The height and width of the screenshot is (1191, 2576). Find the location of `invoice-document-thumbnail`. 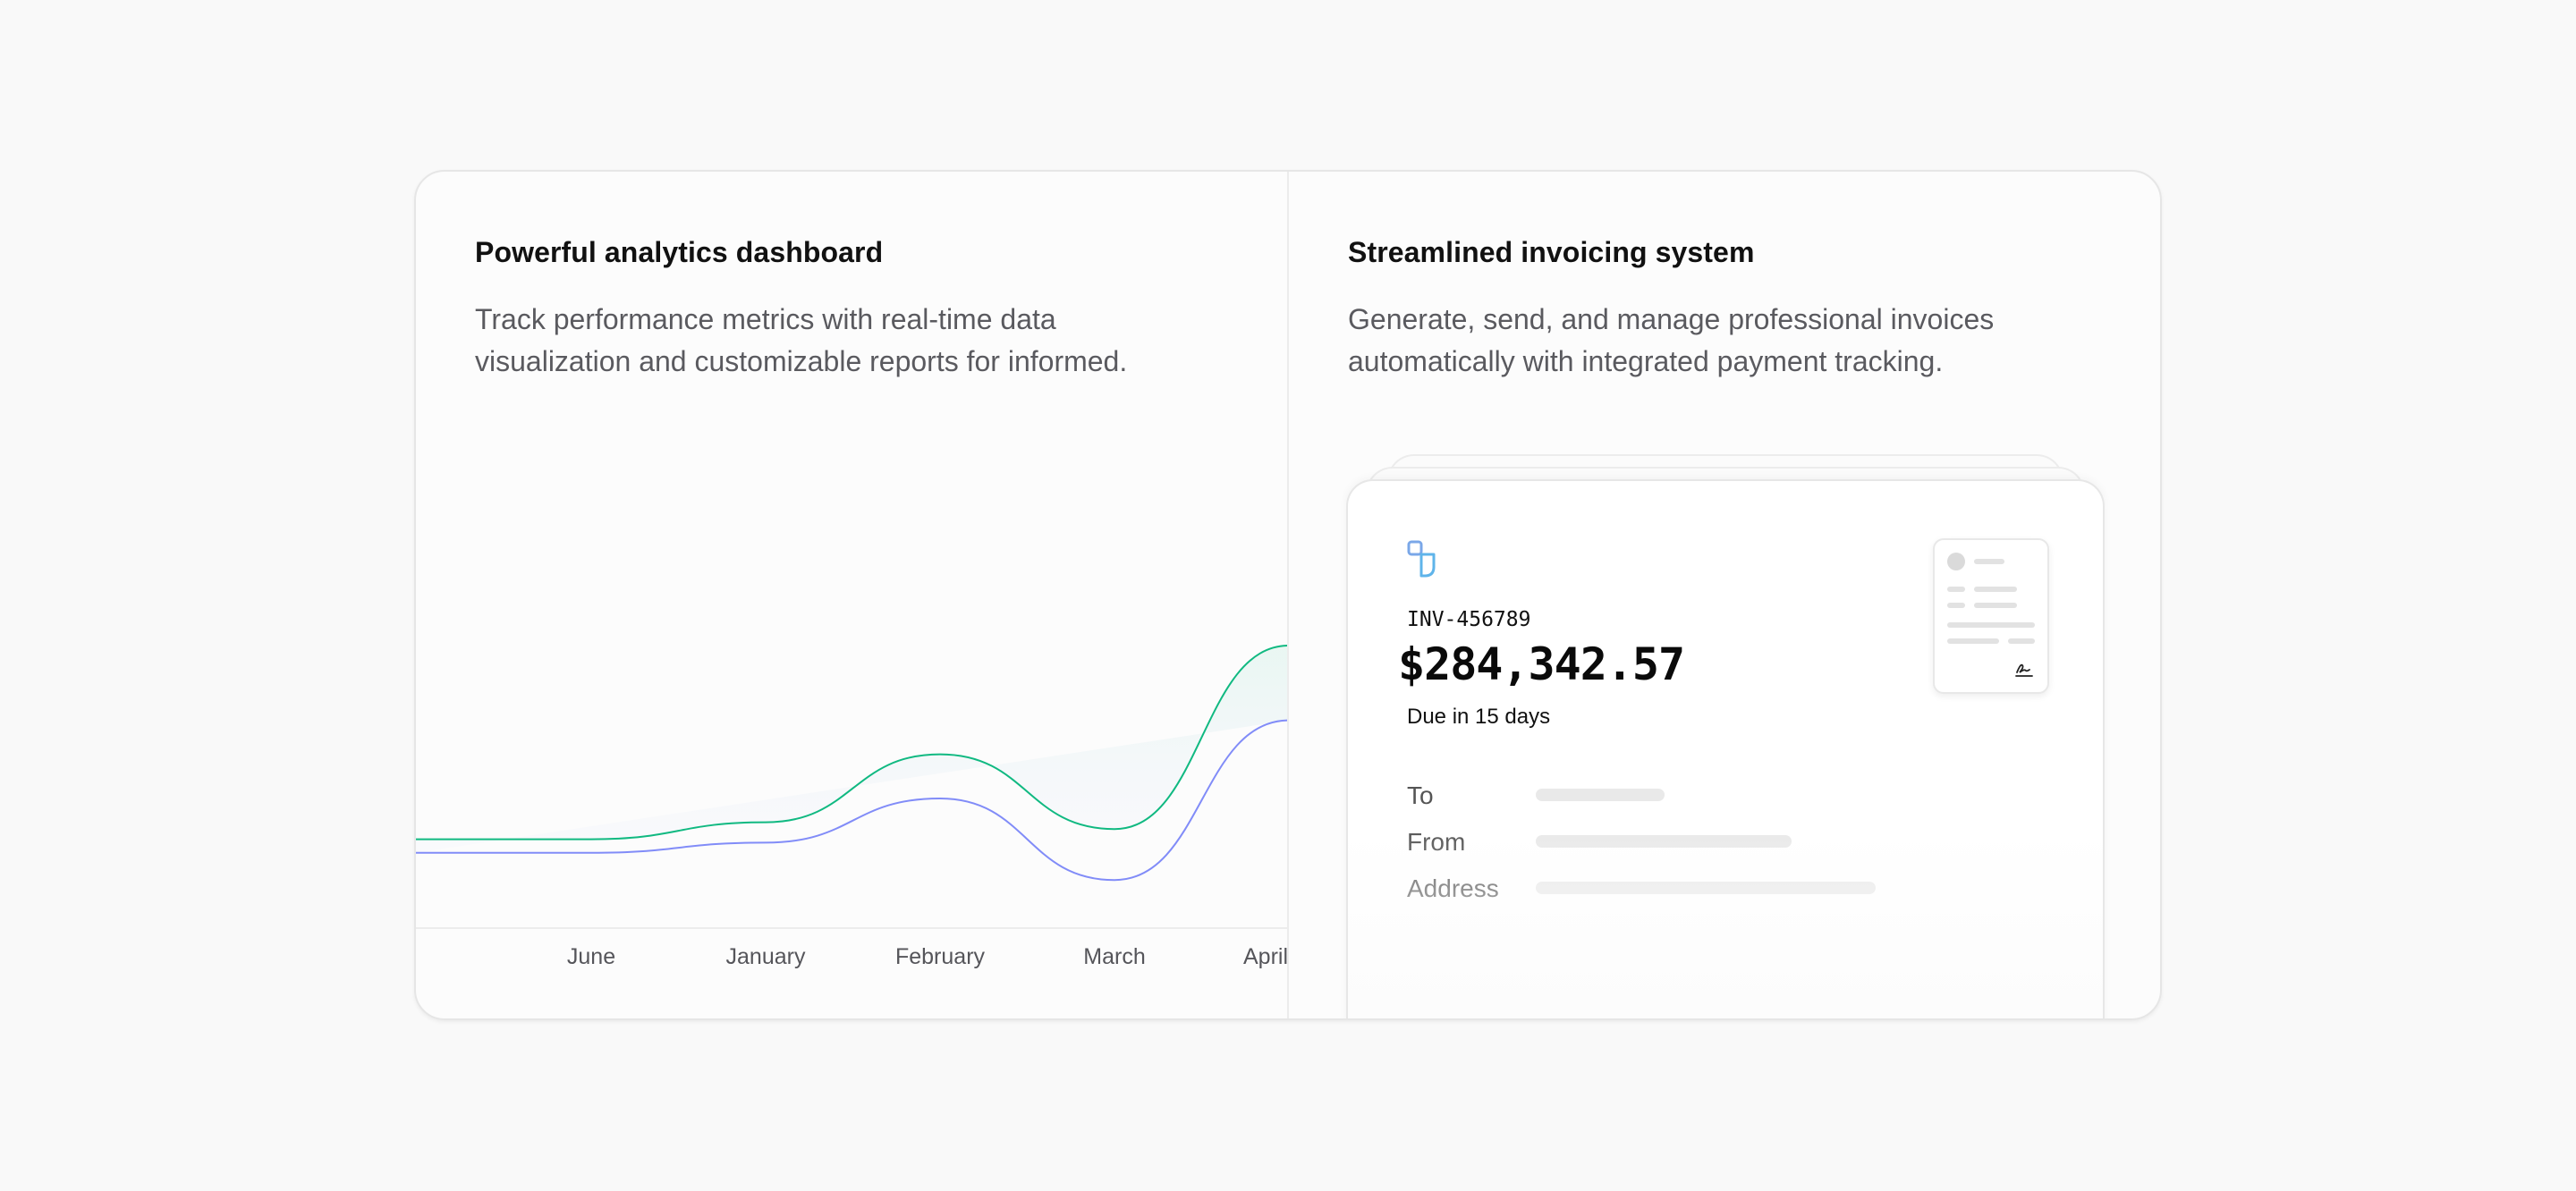

invoice-document-thumbnail is located at coordinates (1991, 616).